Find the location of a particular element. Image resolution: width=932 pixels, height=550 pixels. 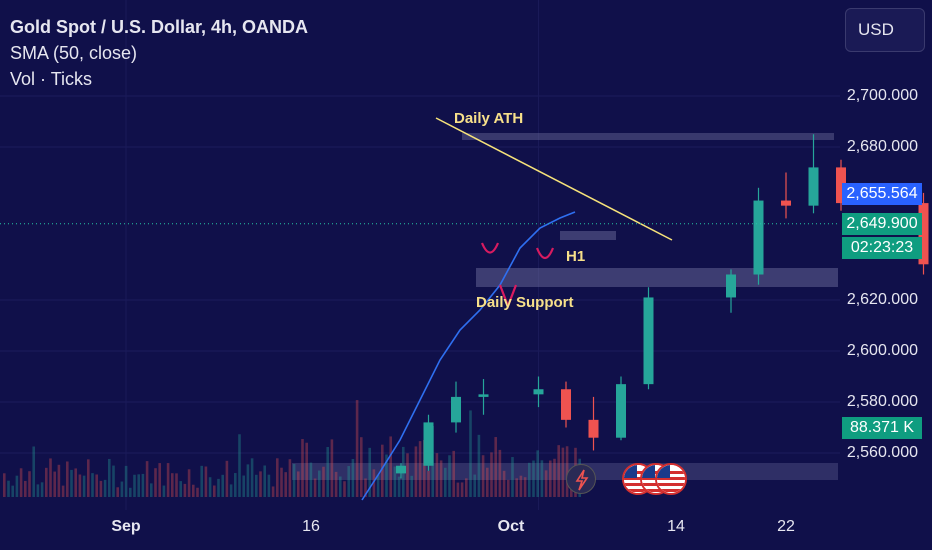

price-tick-label: 2,580.000 is located at coordinates (882, 401).